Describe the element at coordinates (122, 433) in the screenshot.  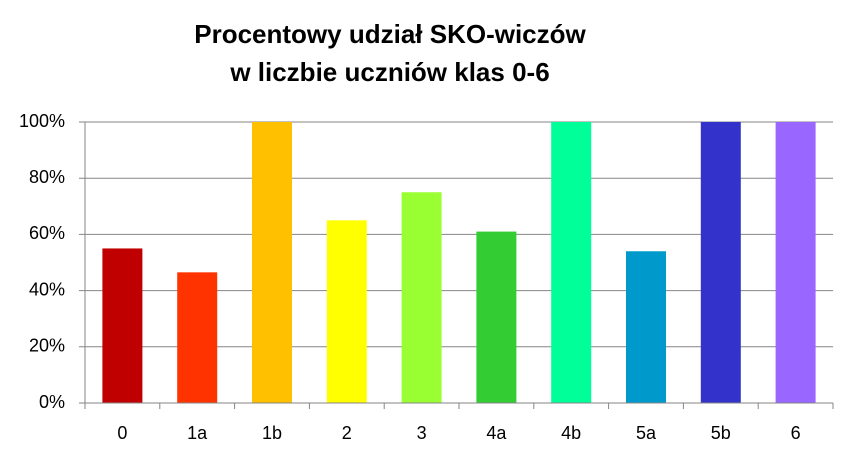
I see `x-tick-label: 0` at that location.